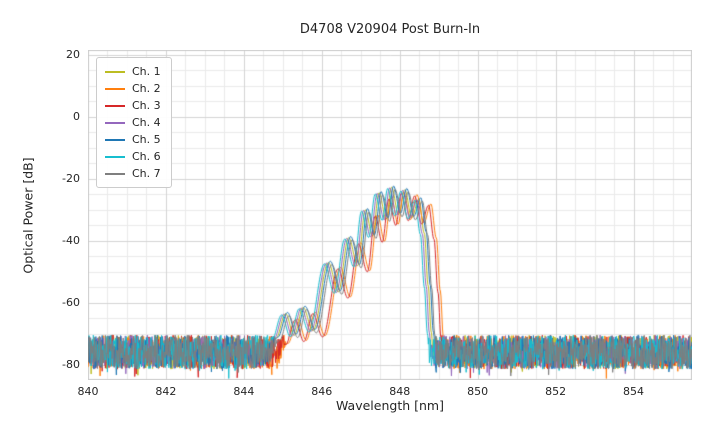 The height and width of the screenshot is (432, 720). Describe the element at coordinates (322, 391) in the screenshot. I see `x-tick-label: 846` at that location.